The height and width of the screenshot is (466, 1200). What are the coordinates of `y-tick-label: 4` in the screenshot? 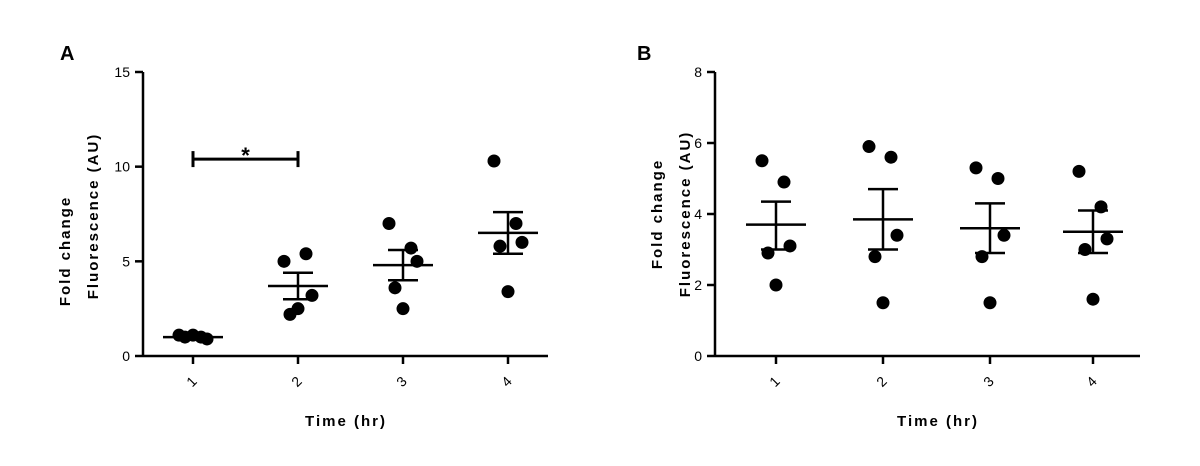 It's located at (698, 214).